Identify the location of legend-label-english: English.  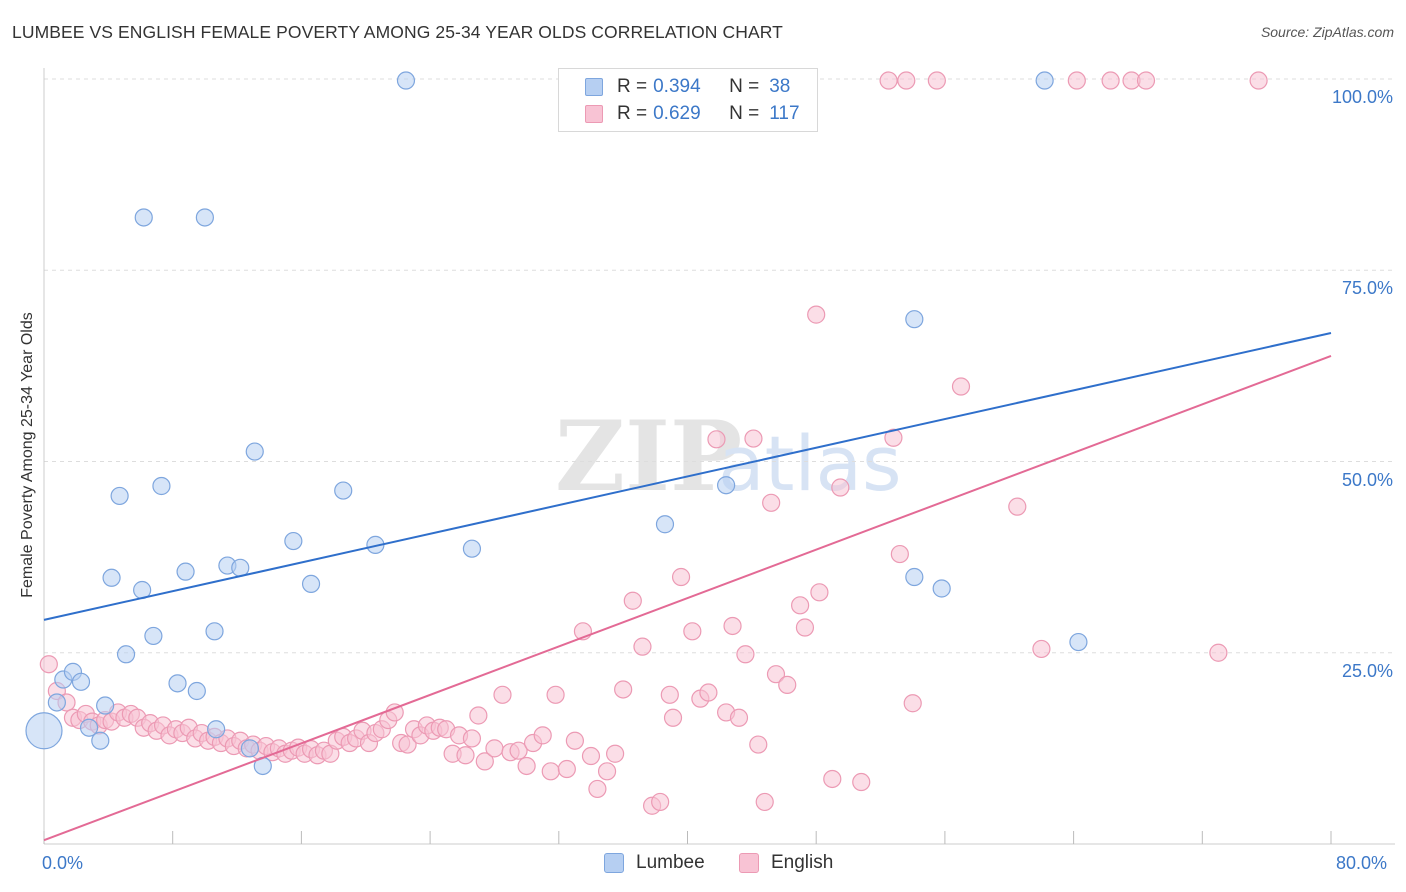
(802, 862).